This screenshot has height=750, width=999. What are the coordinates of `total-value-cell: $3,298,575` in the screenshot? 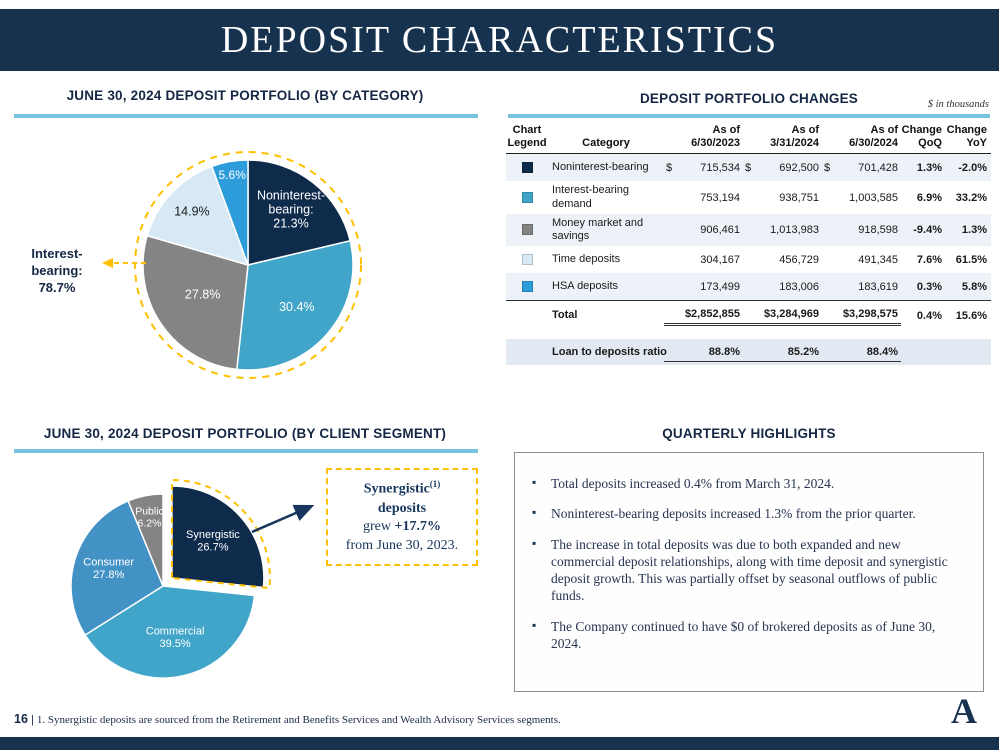 It's located at (861, 316).